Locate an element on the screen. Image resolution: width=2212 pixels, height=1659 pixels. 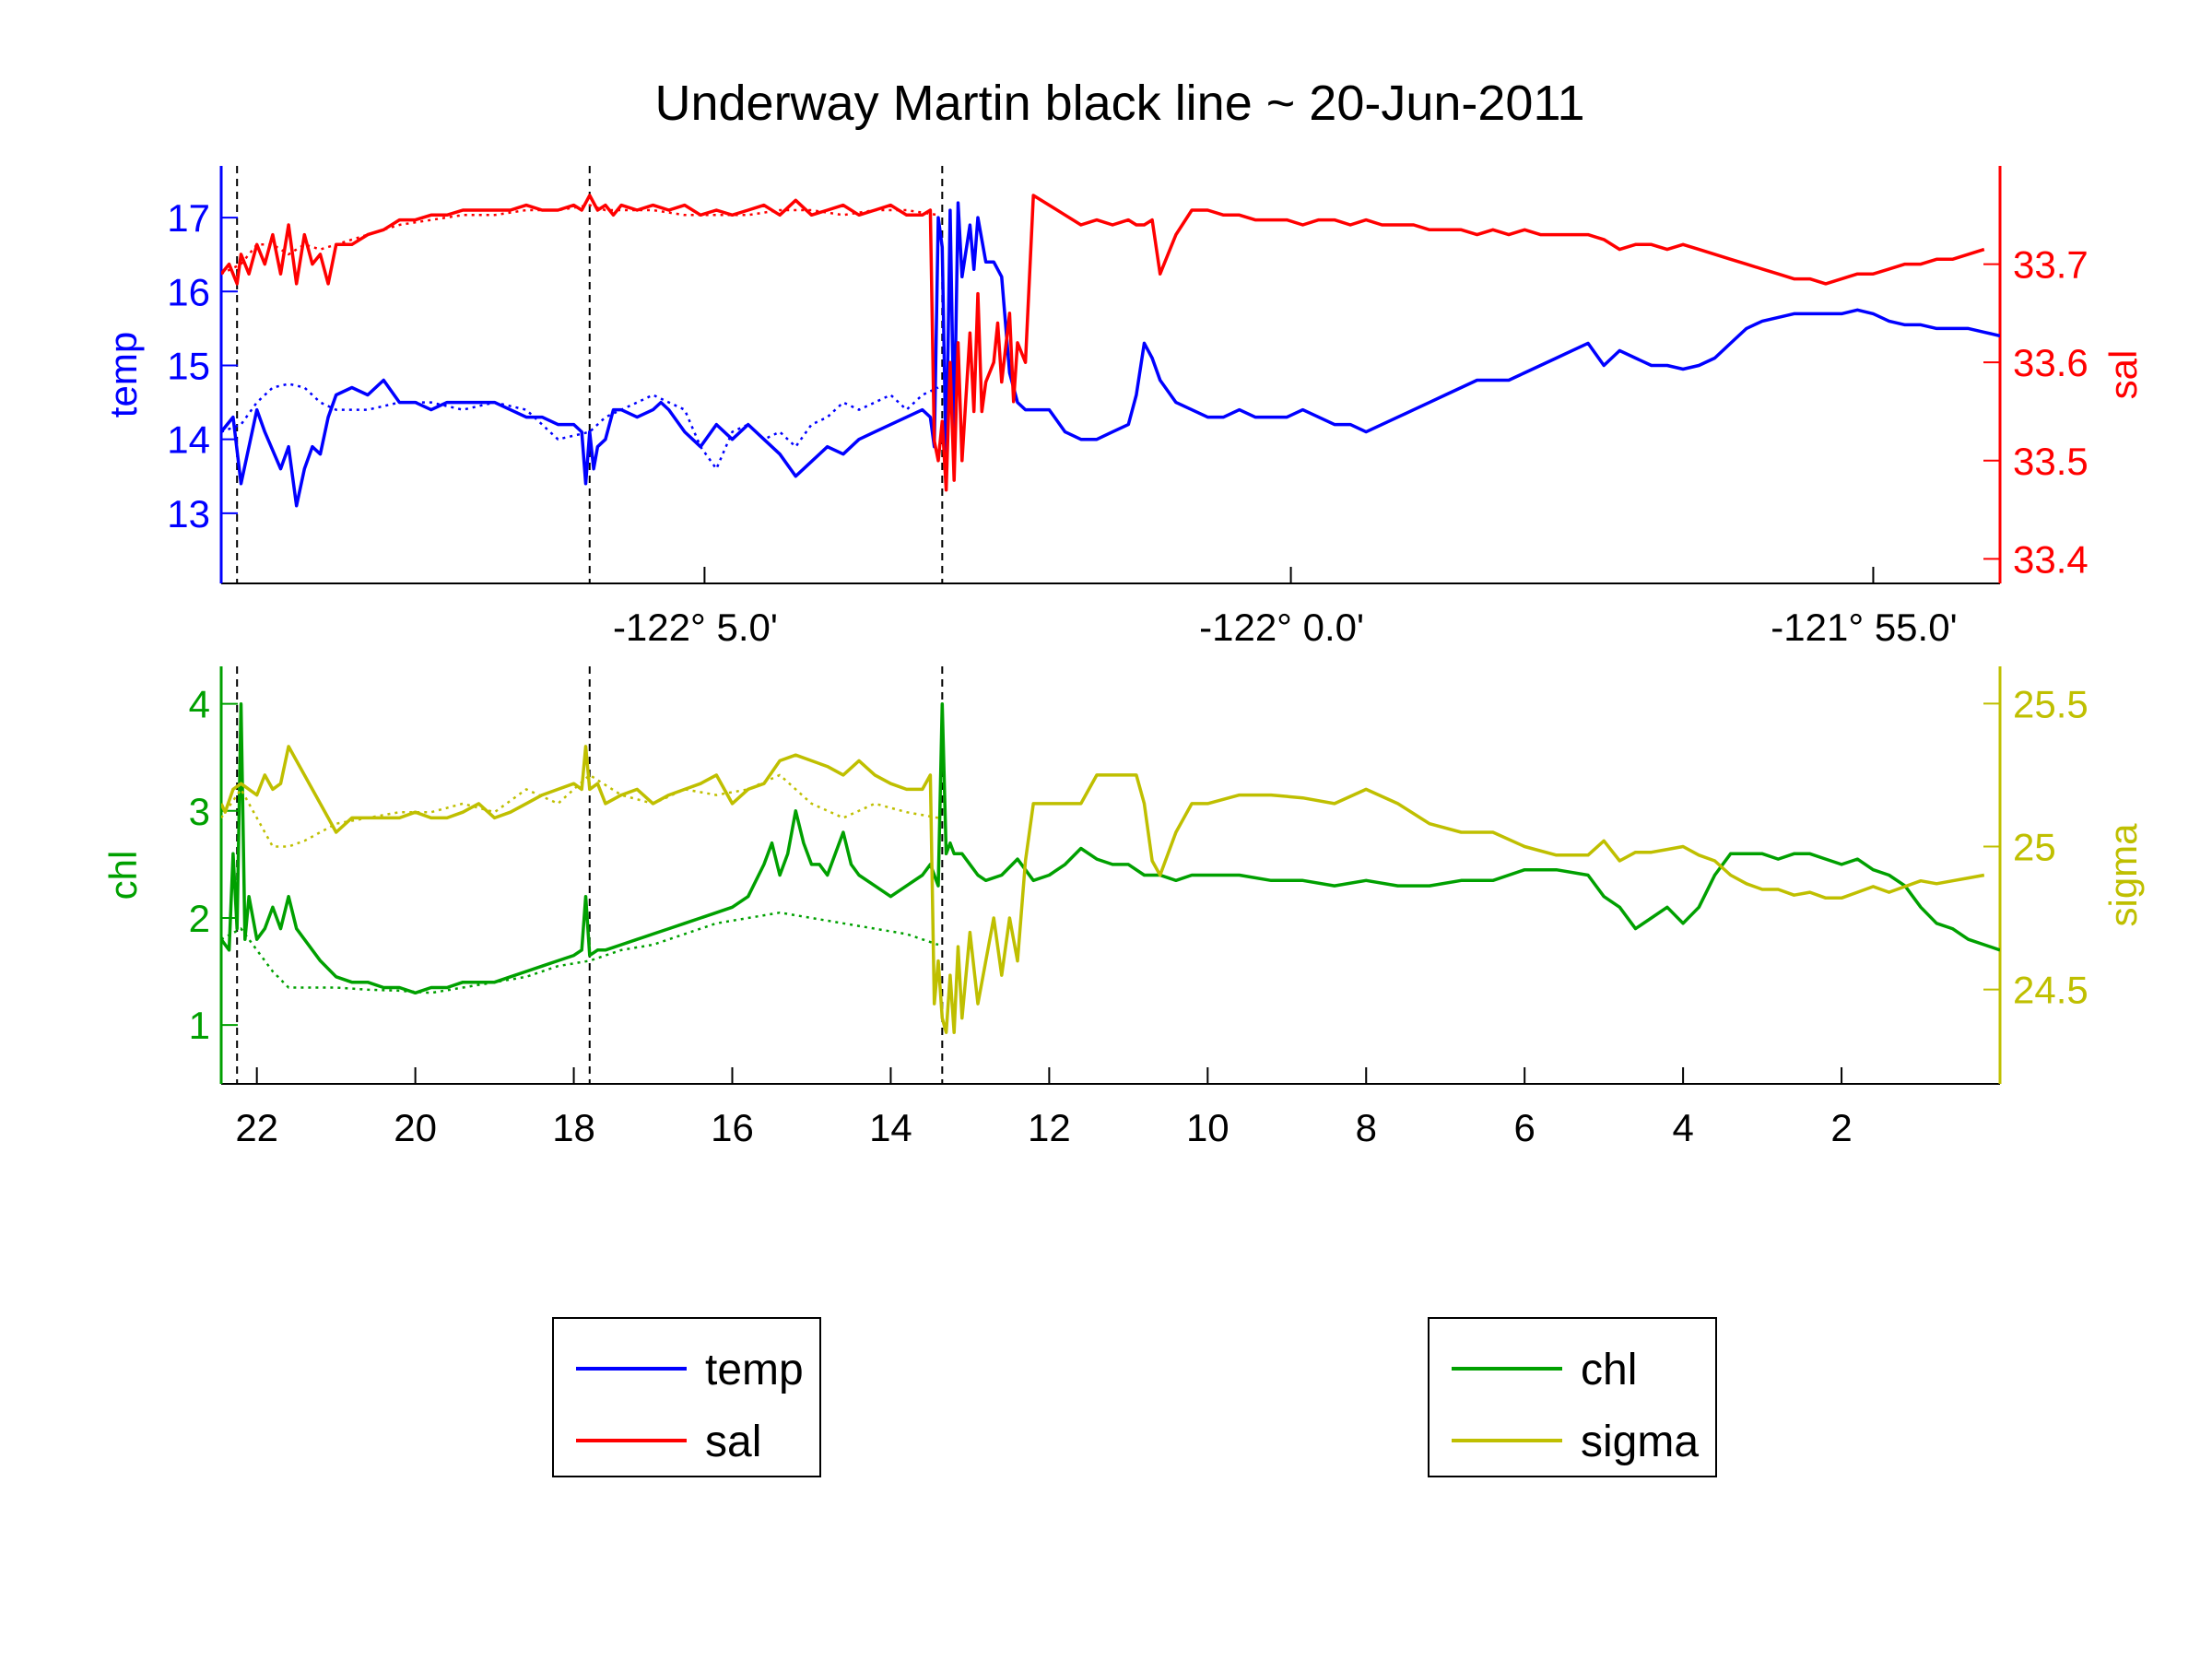
x-tick-label: 14 is located at coordinates (890, 1127).